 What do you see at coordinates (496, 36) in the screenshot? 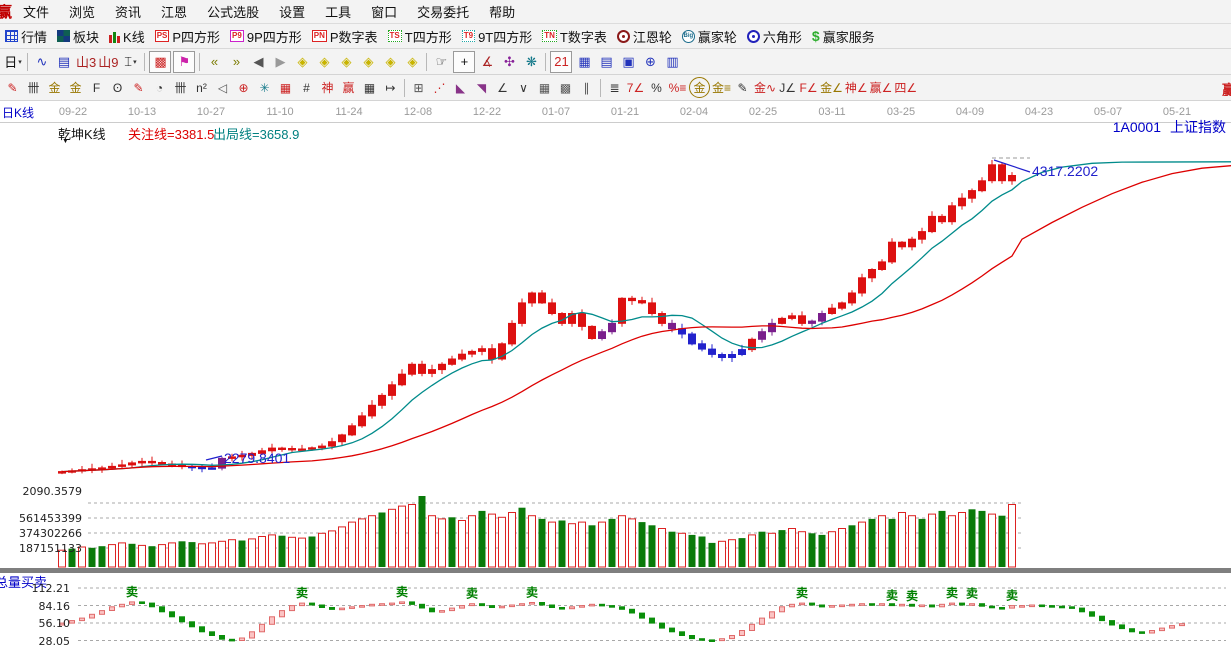
I see `t9-square-button: T9 9T四方形` at bounding box center [496, 36].